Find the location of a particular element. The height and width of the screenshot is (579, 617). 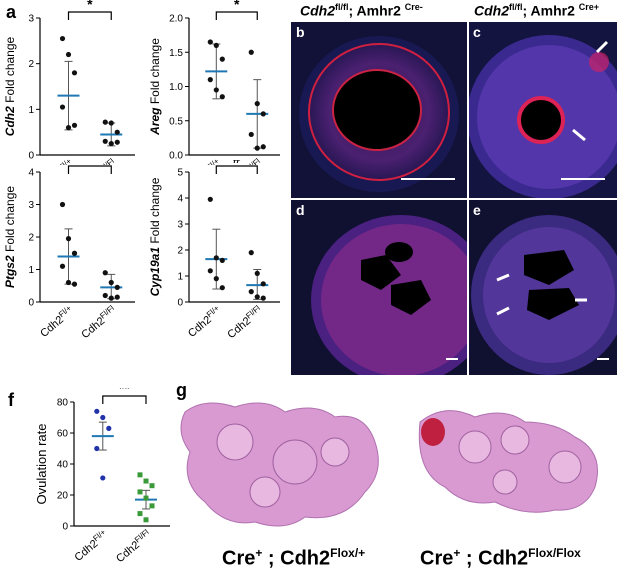

y-tick-label: 0.5 is located at coordinates (176, 121).